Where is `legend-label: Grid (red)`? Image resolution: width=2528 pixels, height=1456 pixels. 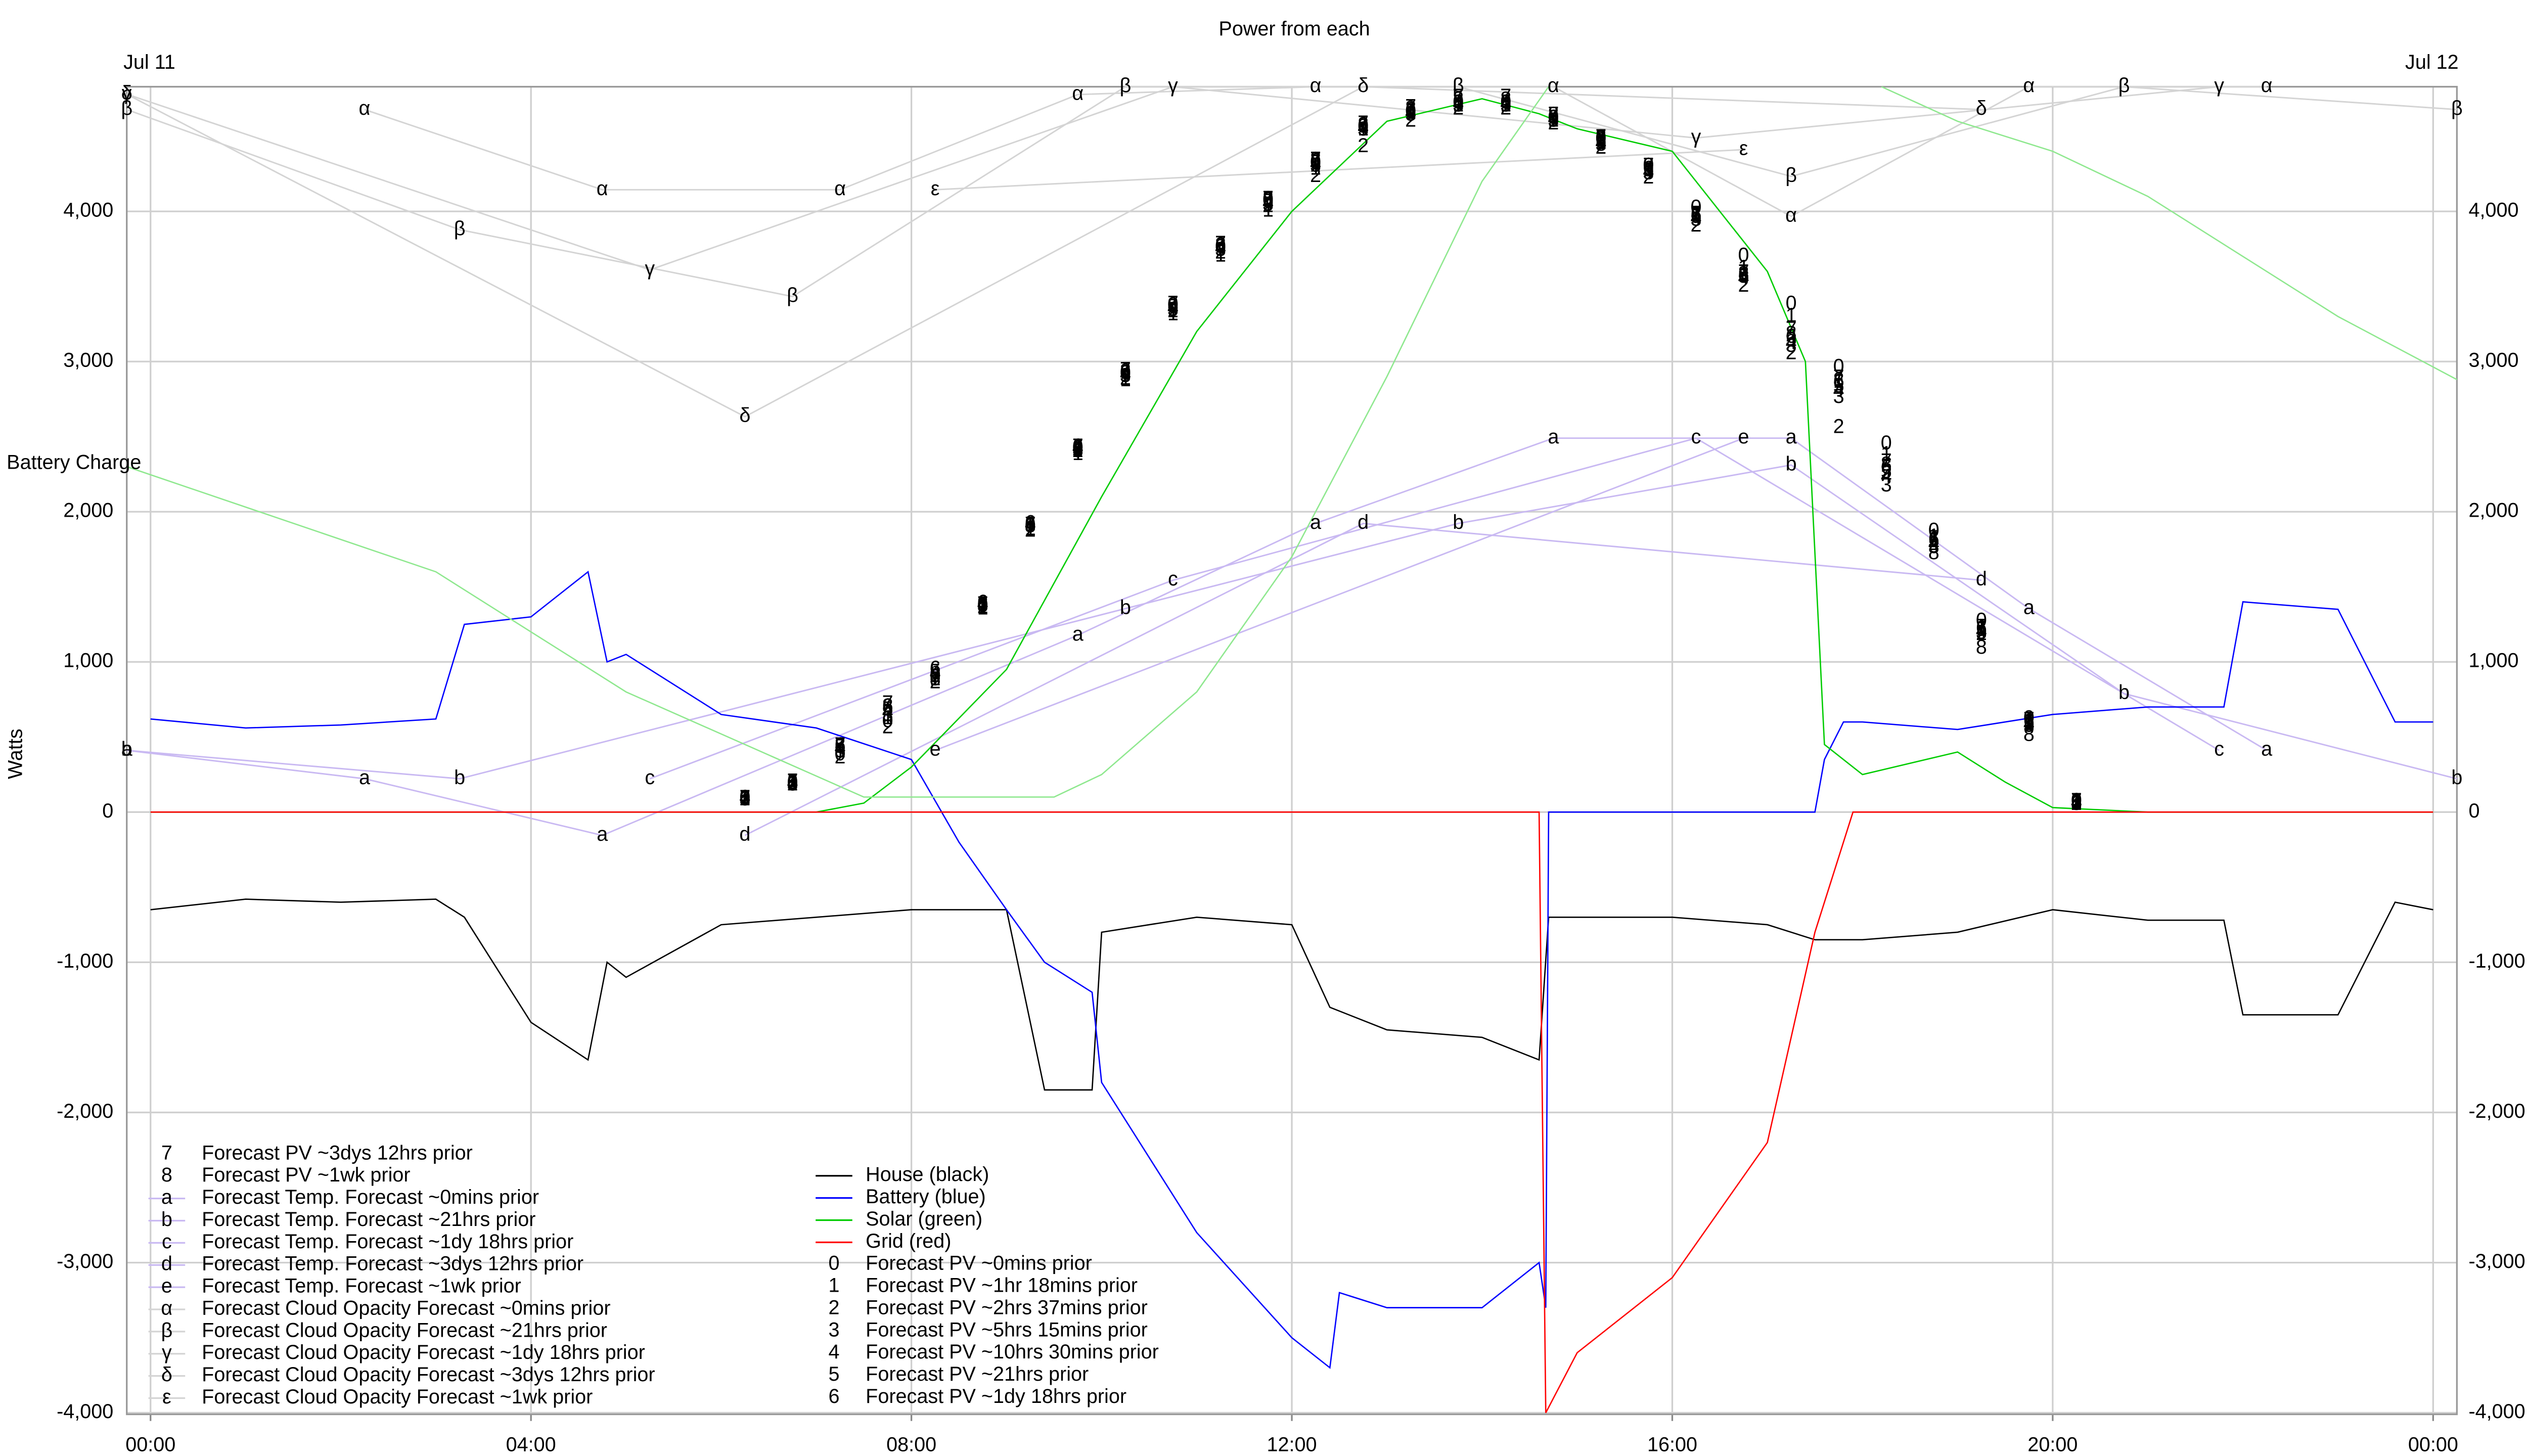
legend-label: Grid (red) is located at coordinates (909, 1241).